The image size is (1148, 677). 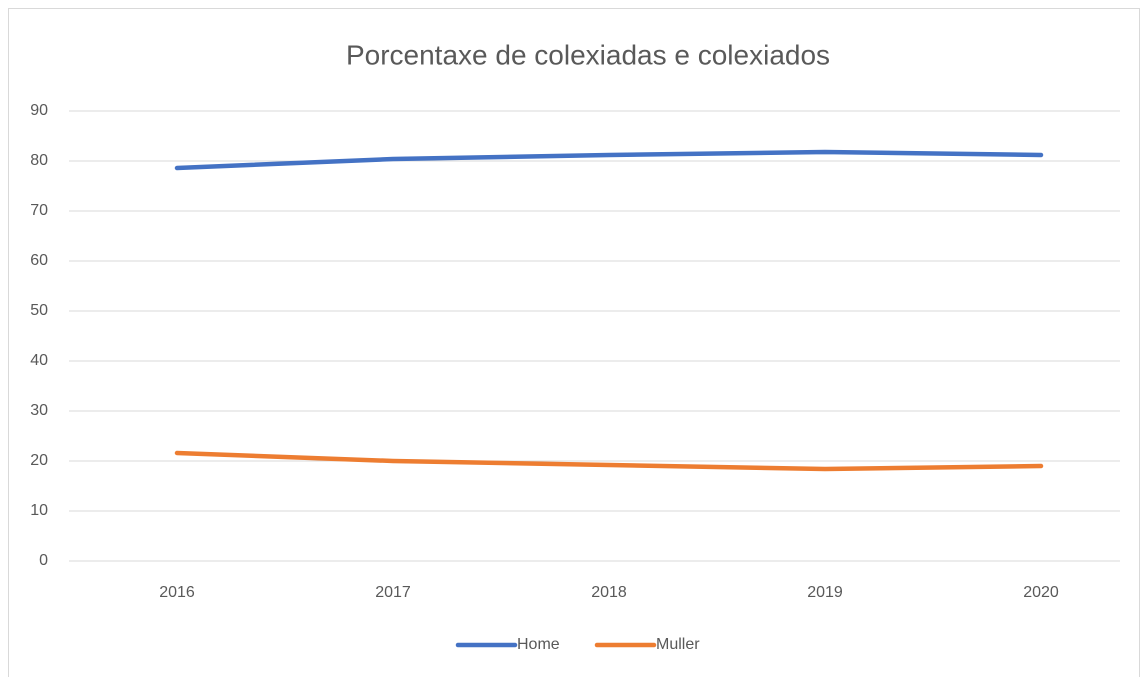 I want to click on x-tick-label: 2018, so click(x=609, y=592).